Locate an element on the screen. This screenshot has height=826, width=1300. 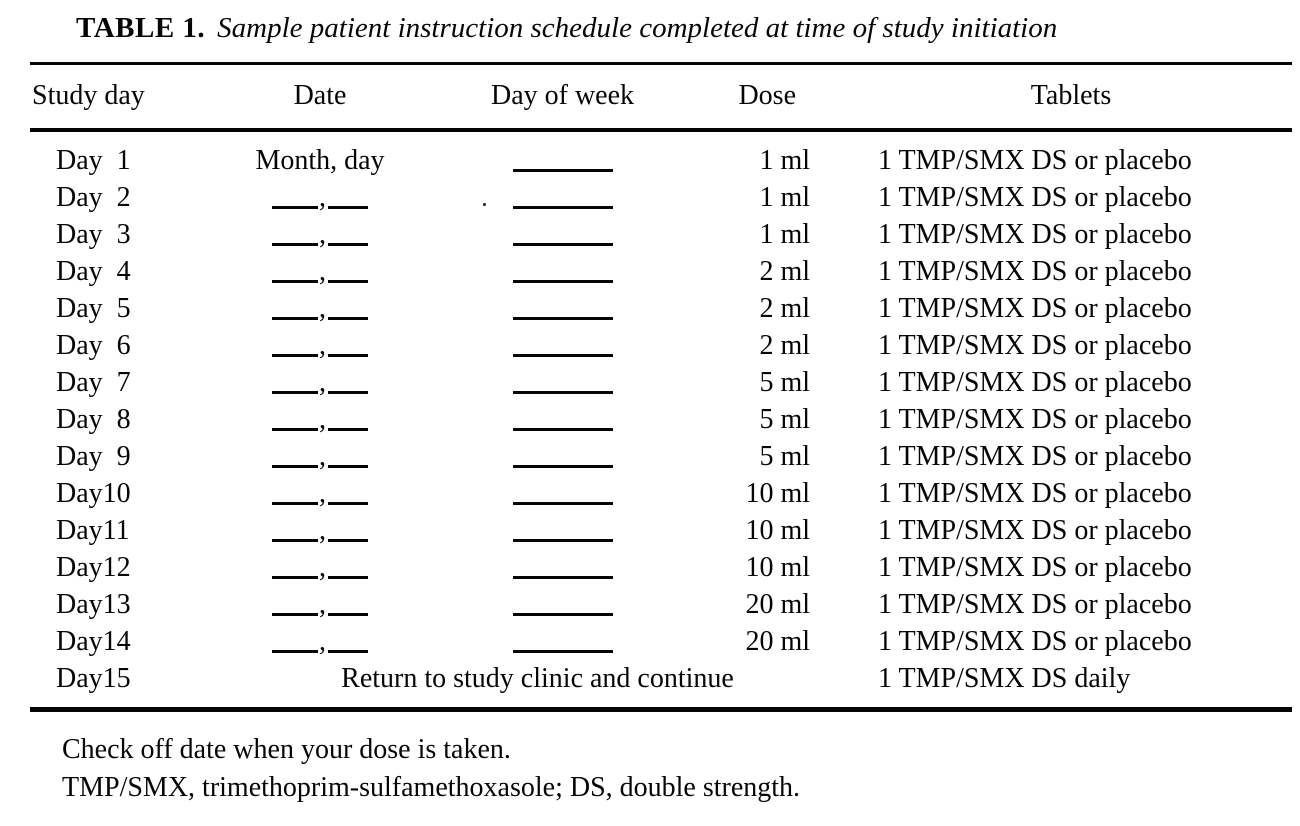
study-day-cell: Day 7 is located at coordinates (93, 382).